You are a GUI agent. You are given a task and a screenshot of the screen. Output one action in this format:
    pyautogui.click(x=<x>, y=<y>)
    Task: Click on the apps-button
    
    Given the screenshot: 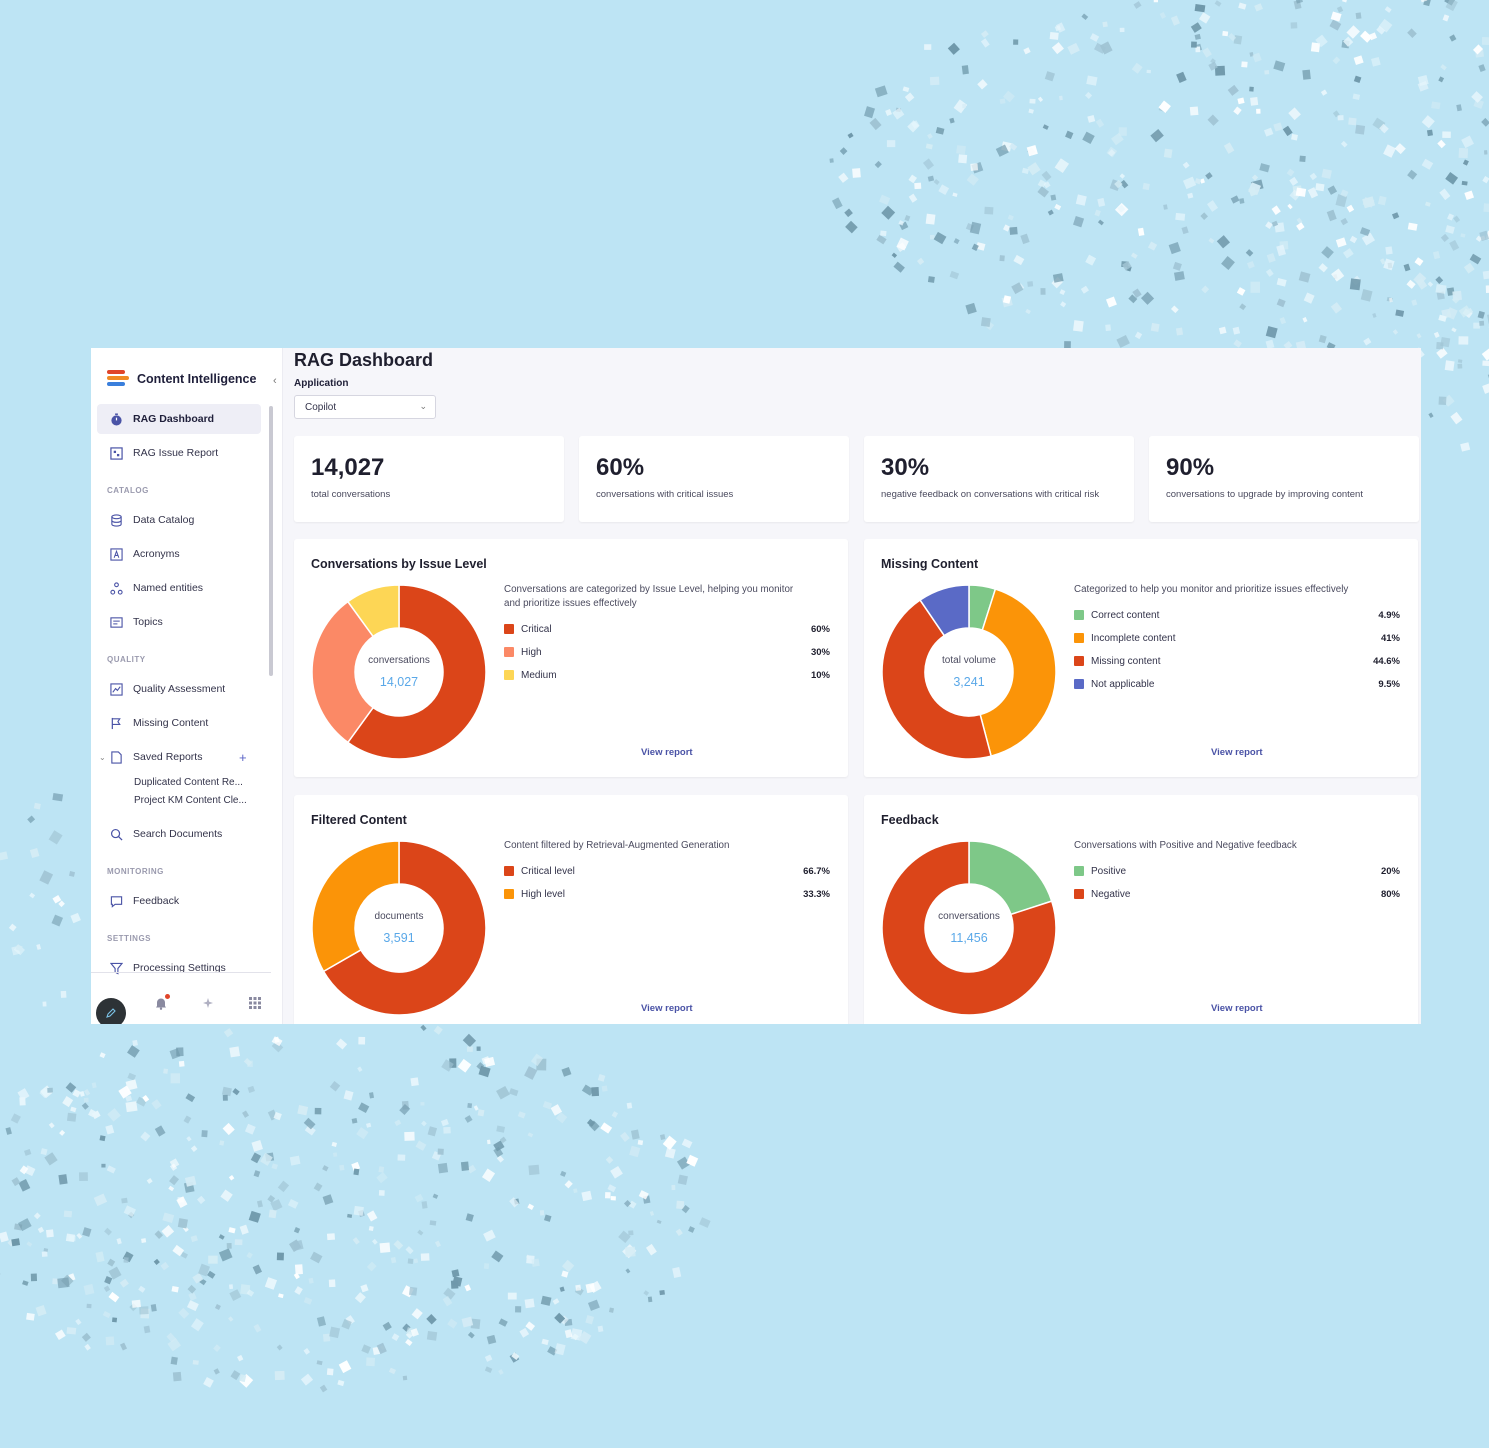 What is the action you would take?
    pyautogui.click(x=255, y=1003)
    